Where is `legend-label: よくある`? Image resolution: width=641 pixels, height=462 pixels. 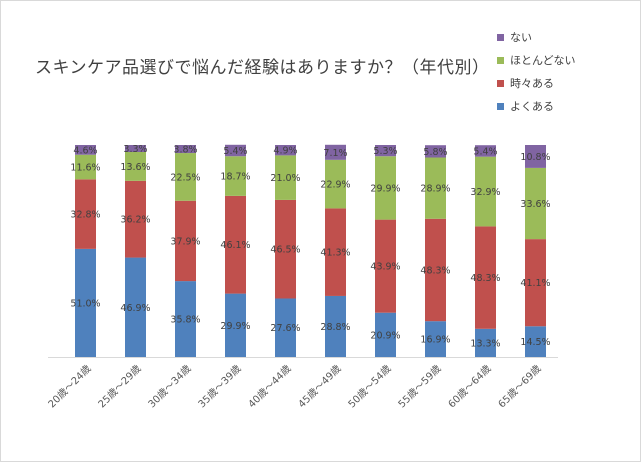
legend-label: よくある is located at coordinates (532, 106).